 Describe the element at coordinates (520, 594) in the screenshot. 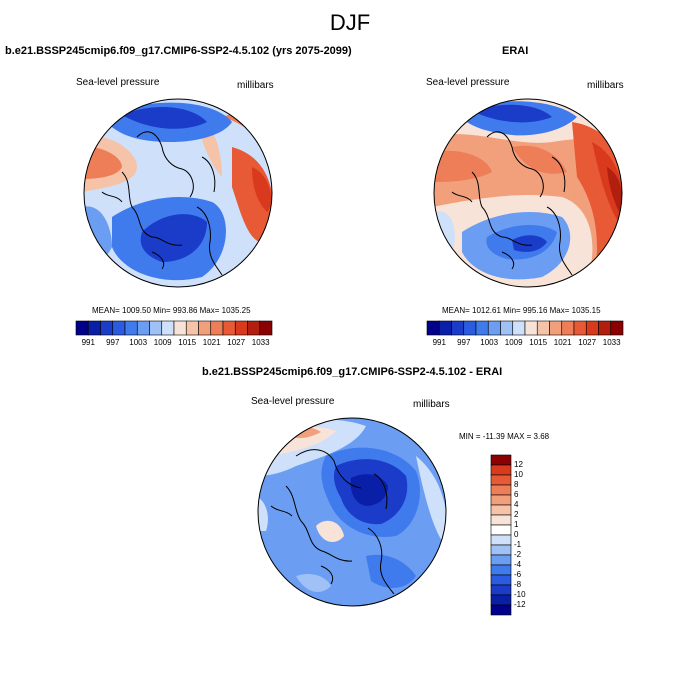

I see `colorbar-tick-label: -10` at that location.